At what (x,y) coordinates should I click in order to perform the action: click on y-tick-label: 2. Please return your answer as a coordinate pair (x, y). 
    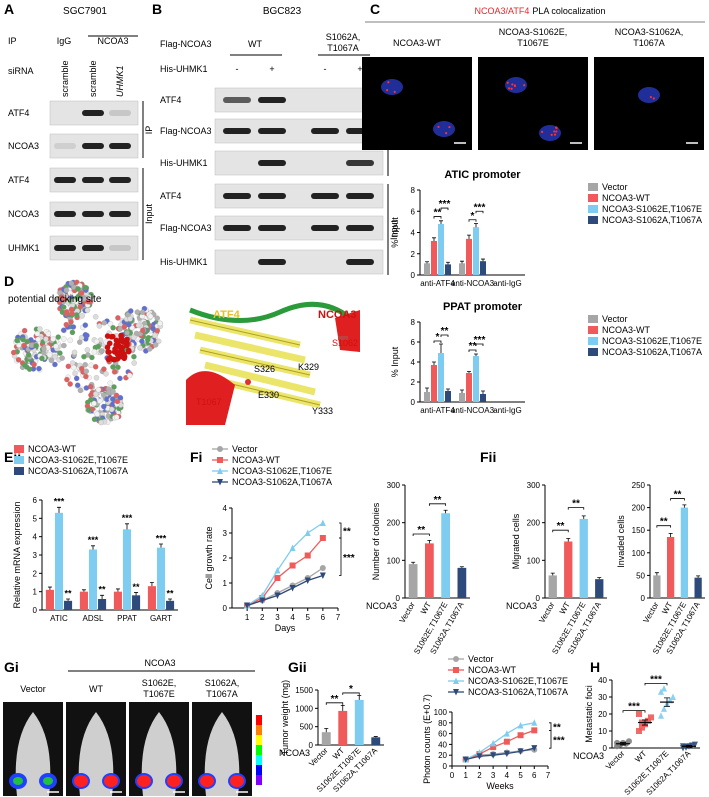
    Looking at the image, I should click on (413, 382).